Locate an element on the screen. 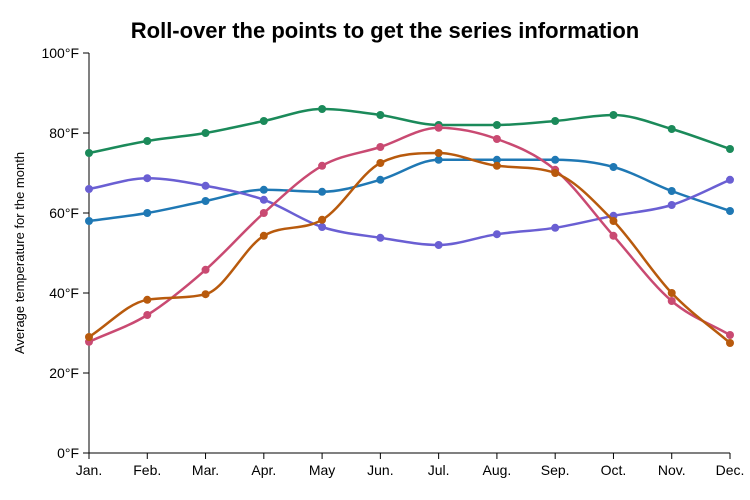 The width and height of the screenshot is (750, 500). x-tick-label: Feb. is located at coordinates (147, 470).